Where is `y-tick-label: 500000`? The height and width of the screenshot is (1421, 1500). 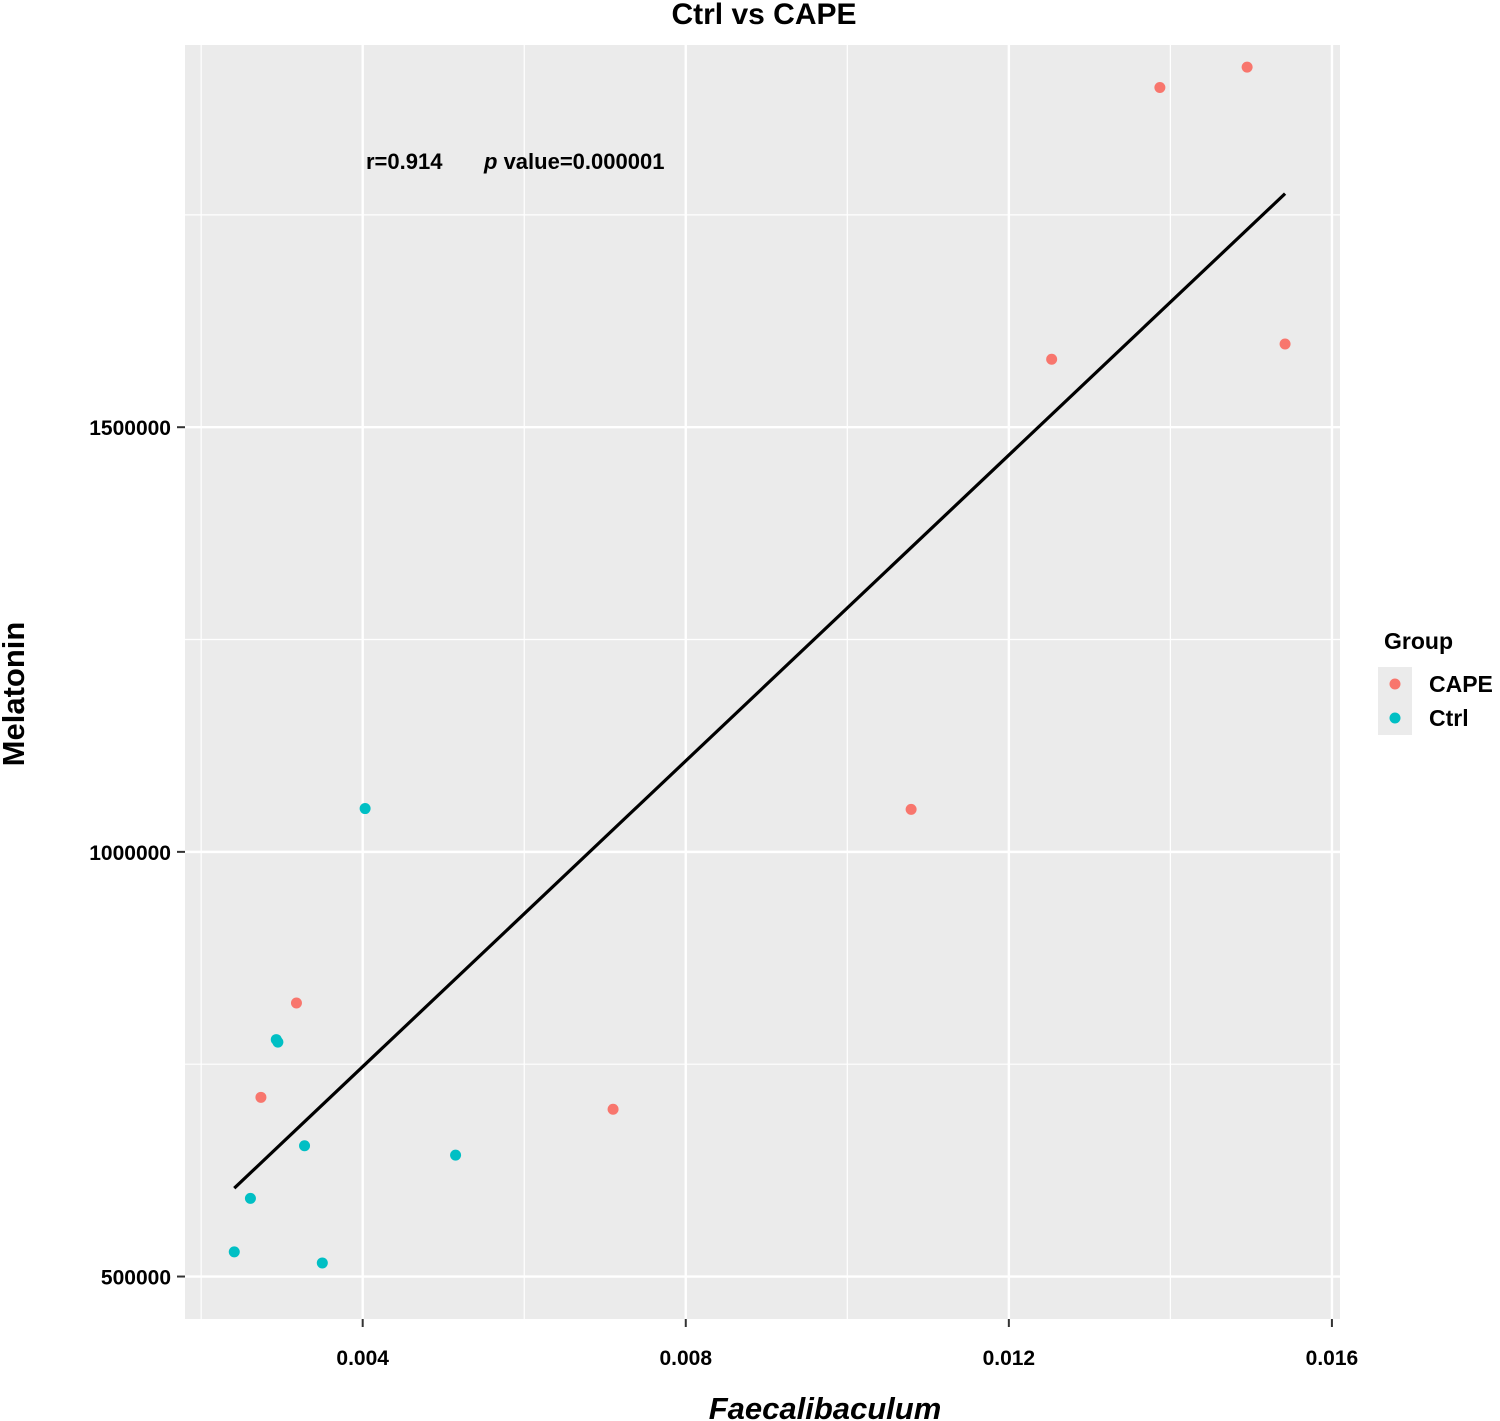
y-tick-label: 500000 is located at coordinates (136, 1278).